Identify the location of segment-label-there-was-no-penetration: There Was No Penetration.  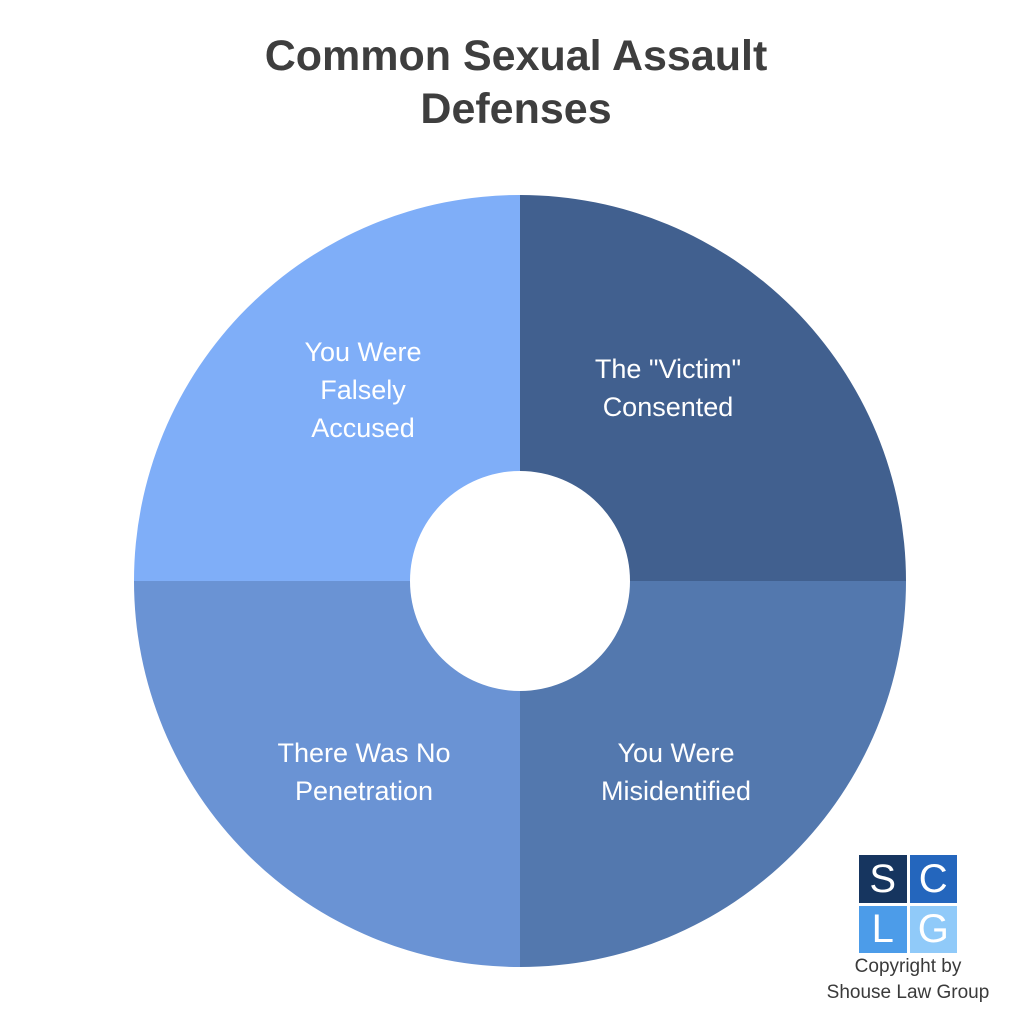
(364, 772).